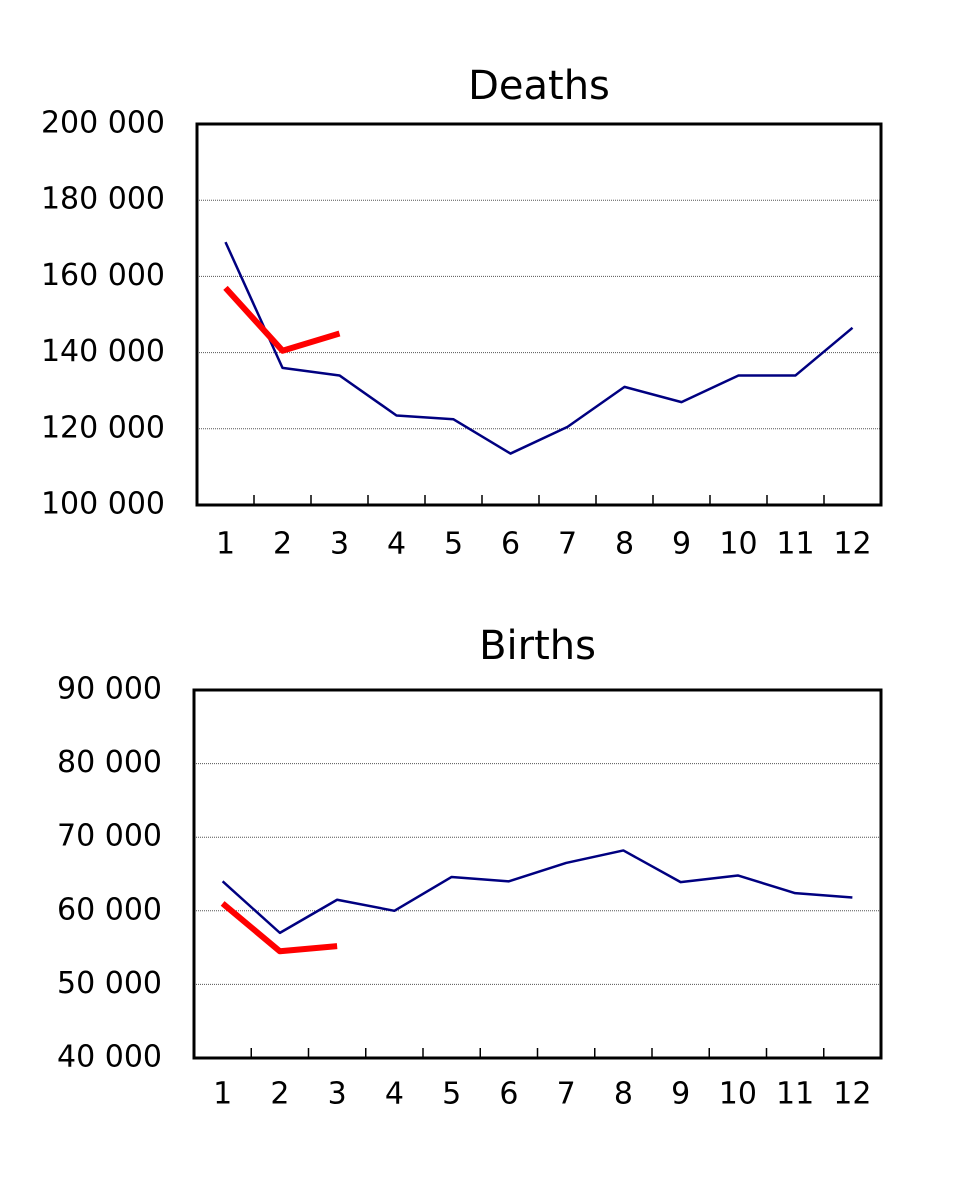 This screenshot has height=1200, width=962. I want to click on y-tick-label: 100 000, so click(103, 504).